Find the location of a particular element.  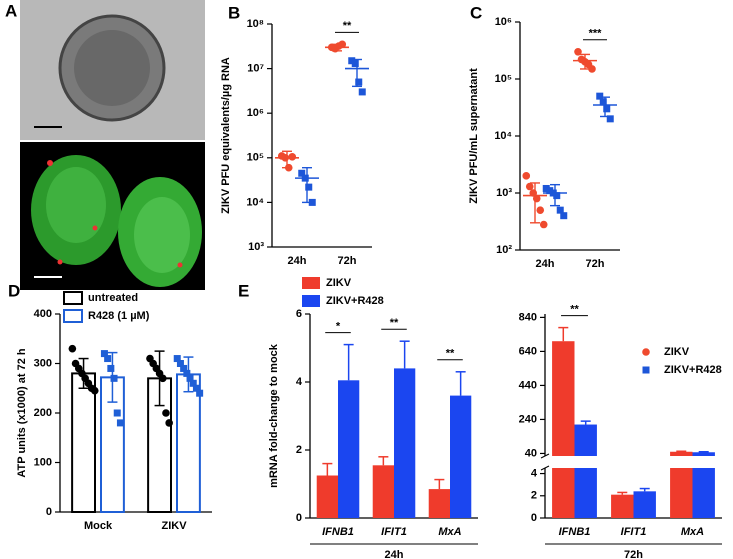

x-tick-label: ZIKV is located at coordinates (174, 526).